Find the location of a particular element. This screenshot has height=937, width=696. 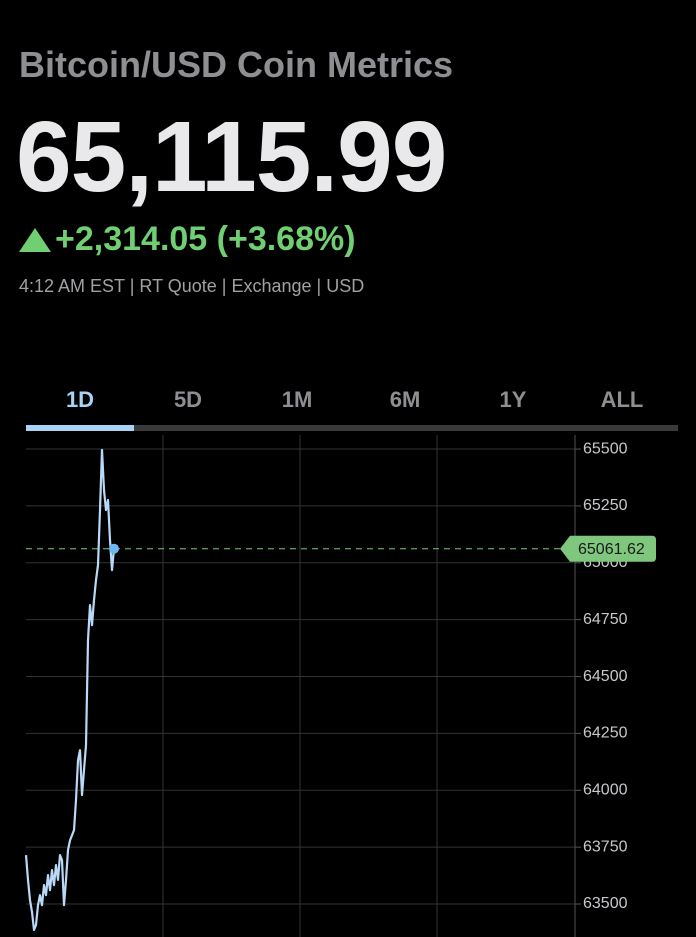

active-tab-indicator is located at coordinates (80, 428).